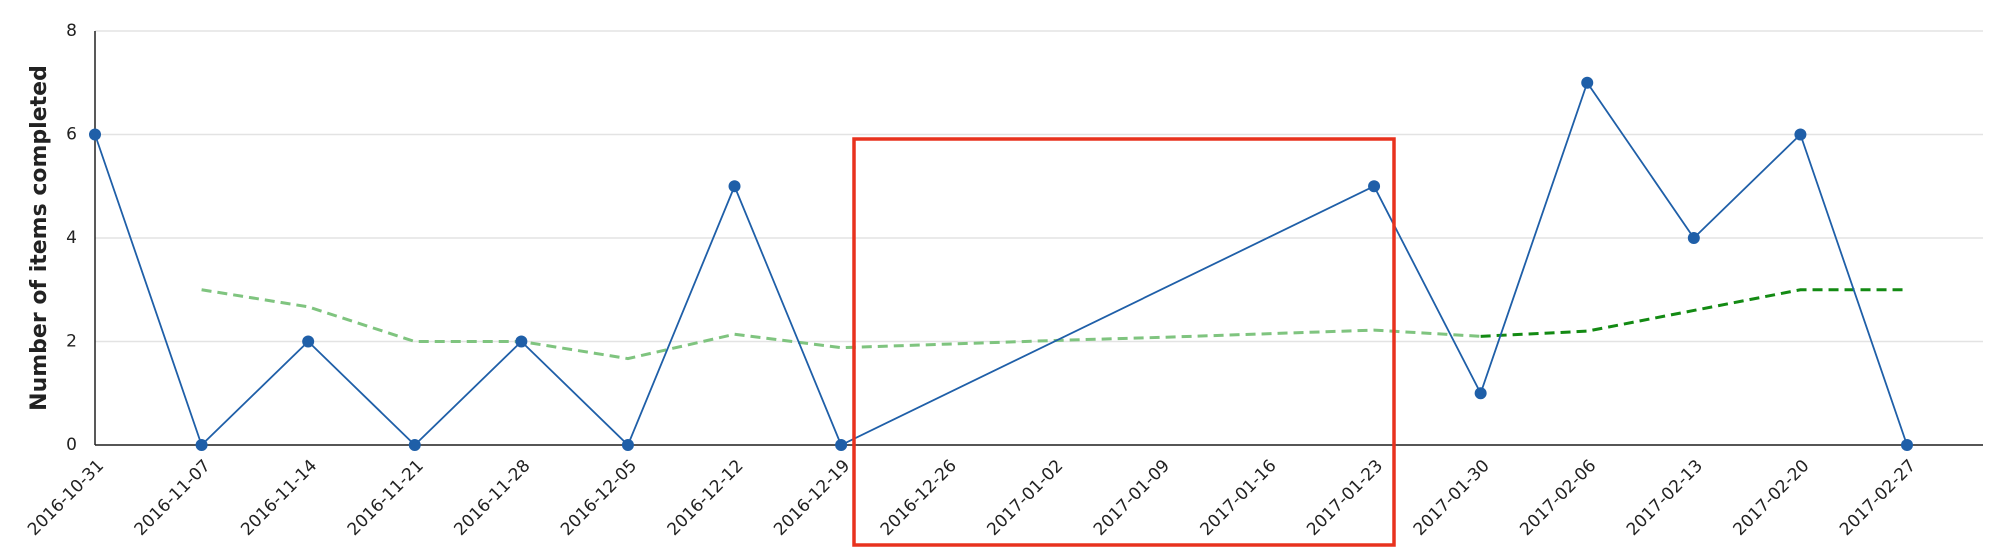 The image size is (2000, 548). Describe the element at coordinates (1665, 498) in the screenshot. I see `x-tick-label: 2017-02-13` at that location.